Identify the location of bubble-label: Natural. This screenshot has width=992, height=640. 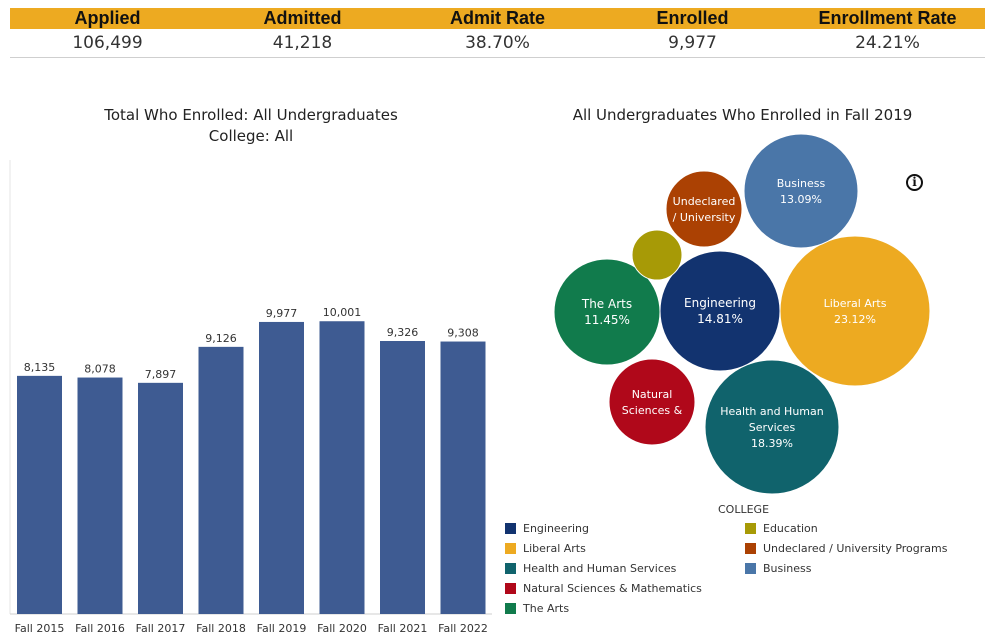
(652, 394).